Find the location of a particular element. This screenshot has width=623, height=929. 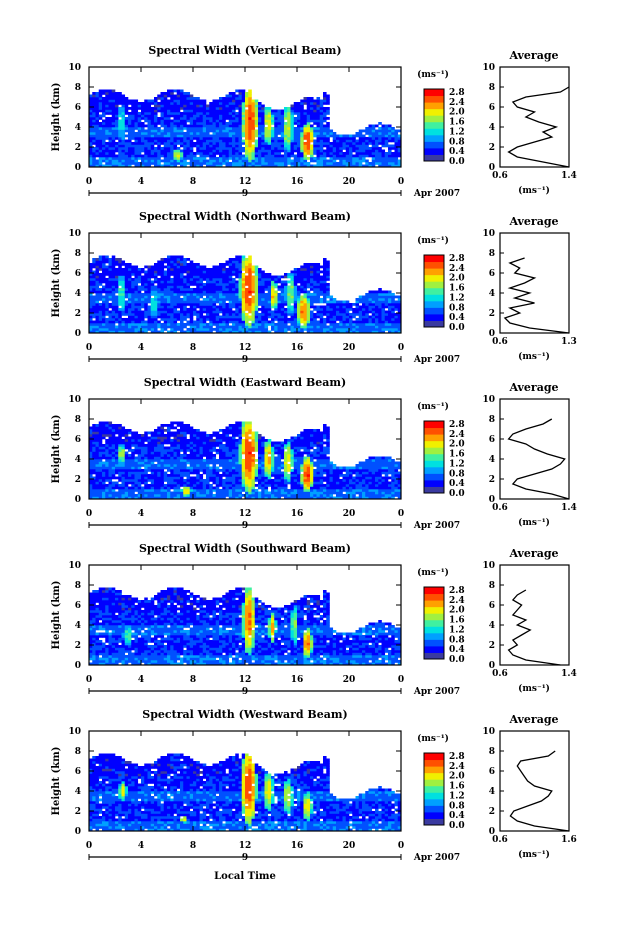

colorbar-tick-label: 1.2 is located at coordinates (457, 132).